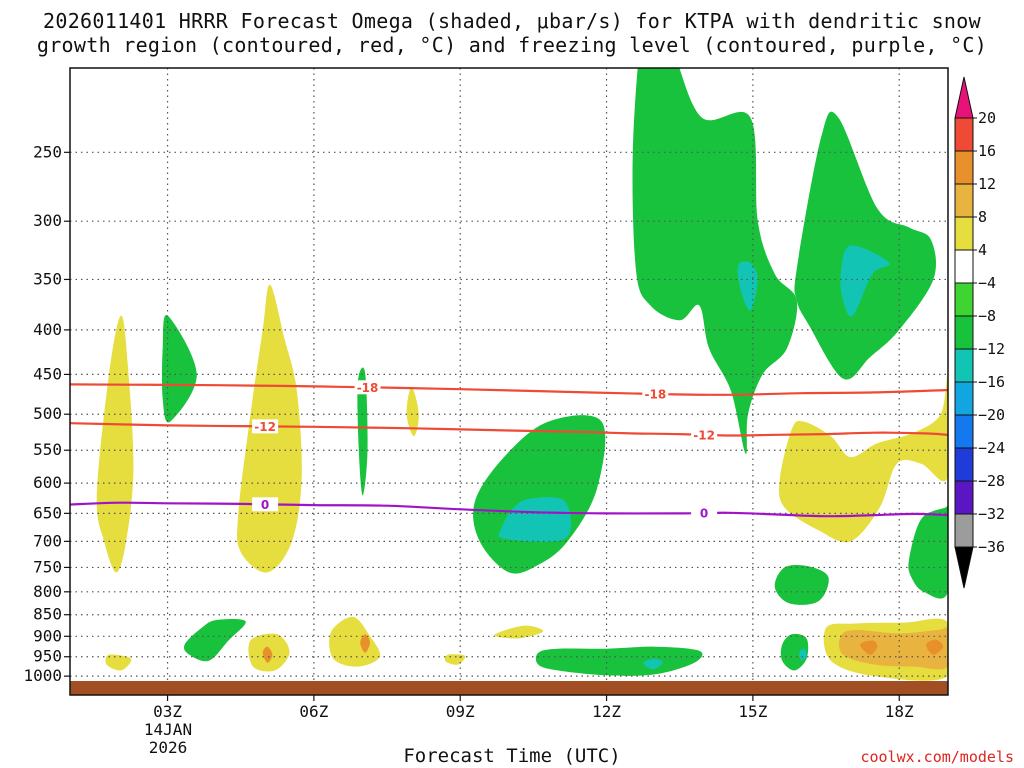  I want to click on colorbar-max-arrow, so click(964, 97).